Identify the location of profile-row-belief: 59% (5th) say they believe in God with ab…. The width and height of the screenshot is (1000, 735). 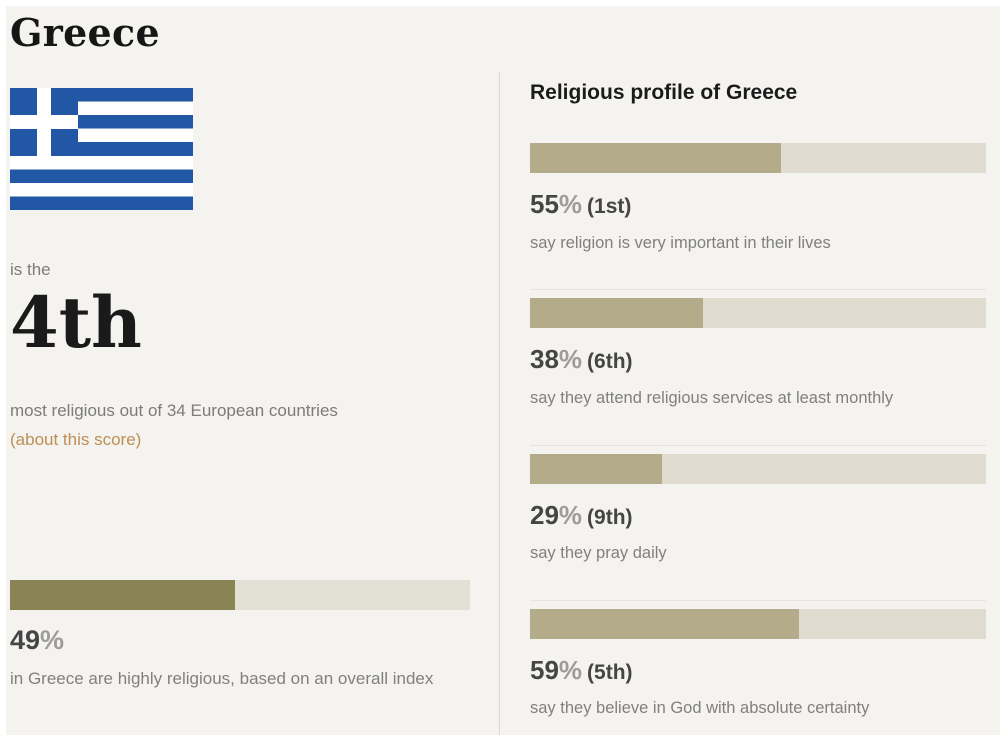
(758, 660).